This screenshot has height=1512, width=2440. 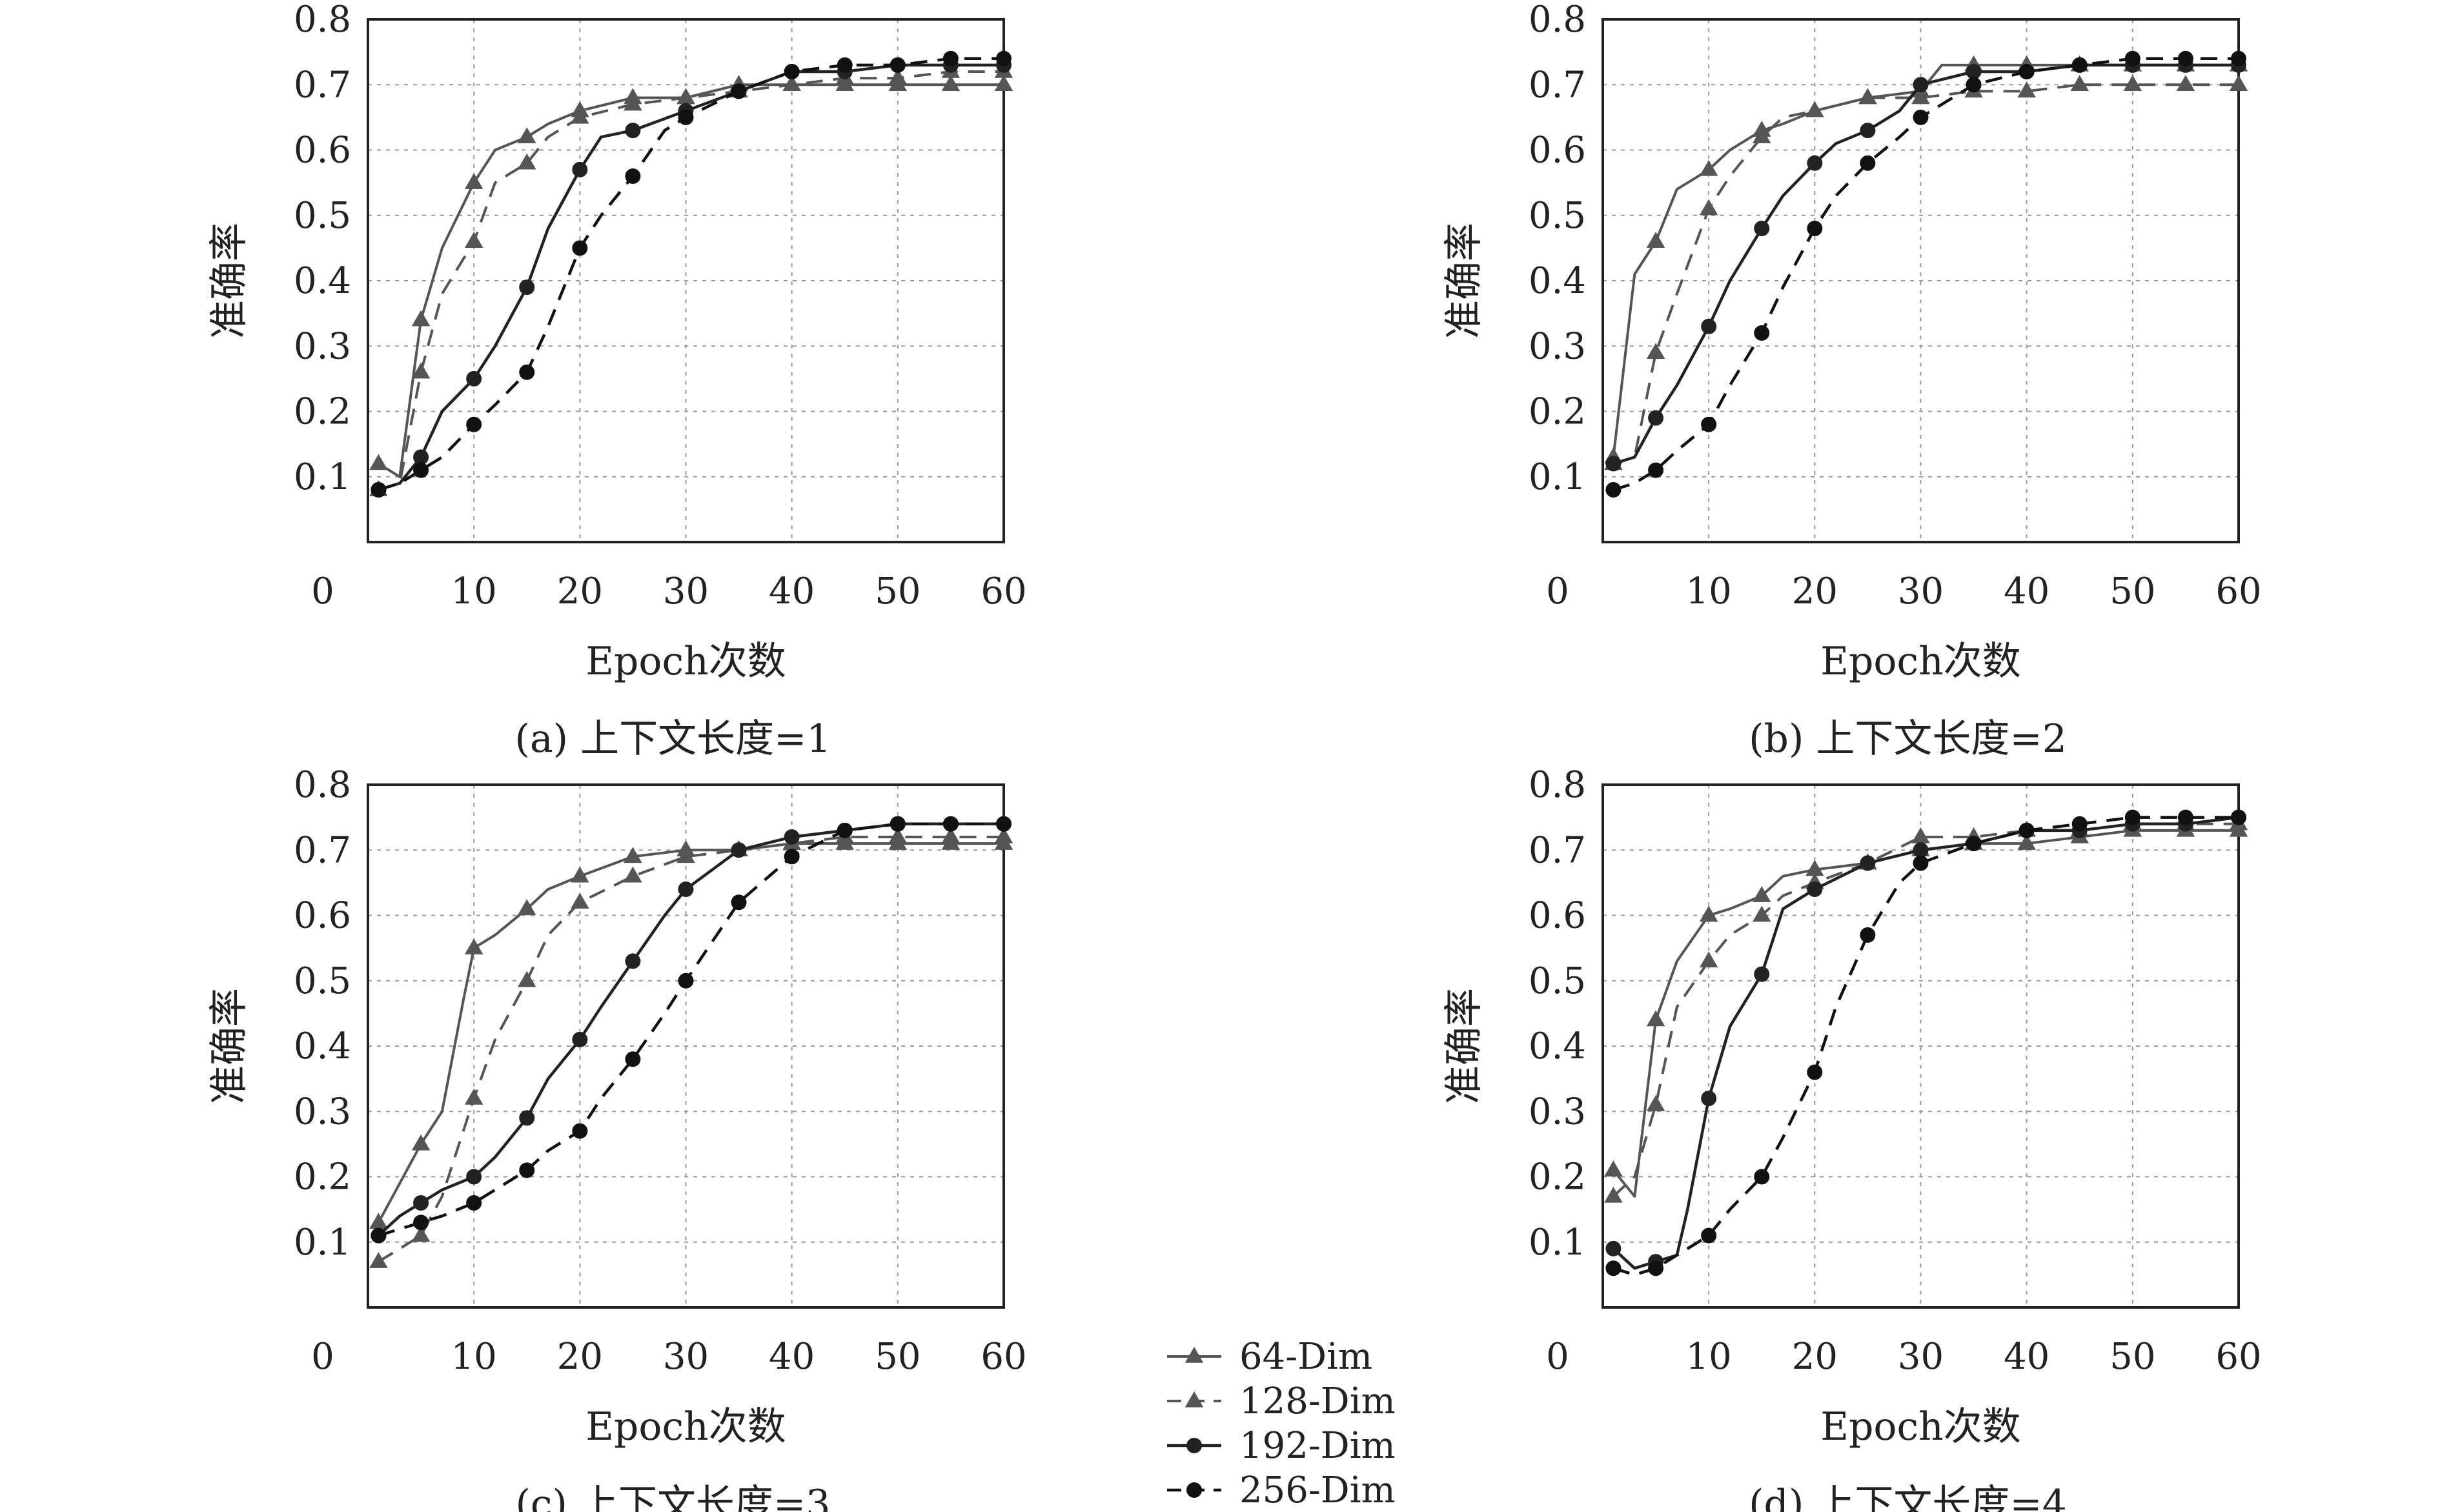 I want to click on legend-marker, so click(x=1194, y=1399).